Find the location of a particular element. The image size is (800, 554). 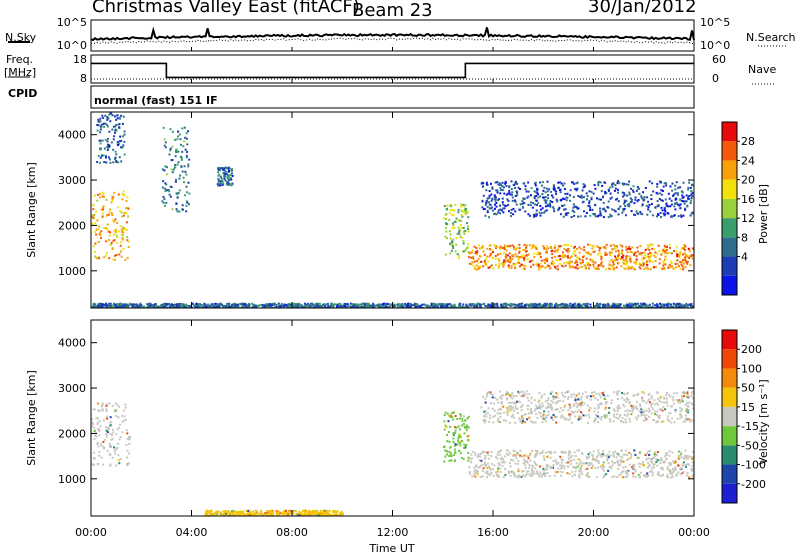

noise-right-tick-bottom: 10^0 is located at coordinates (715, 45).